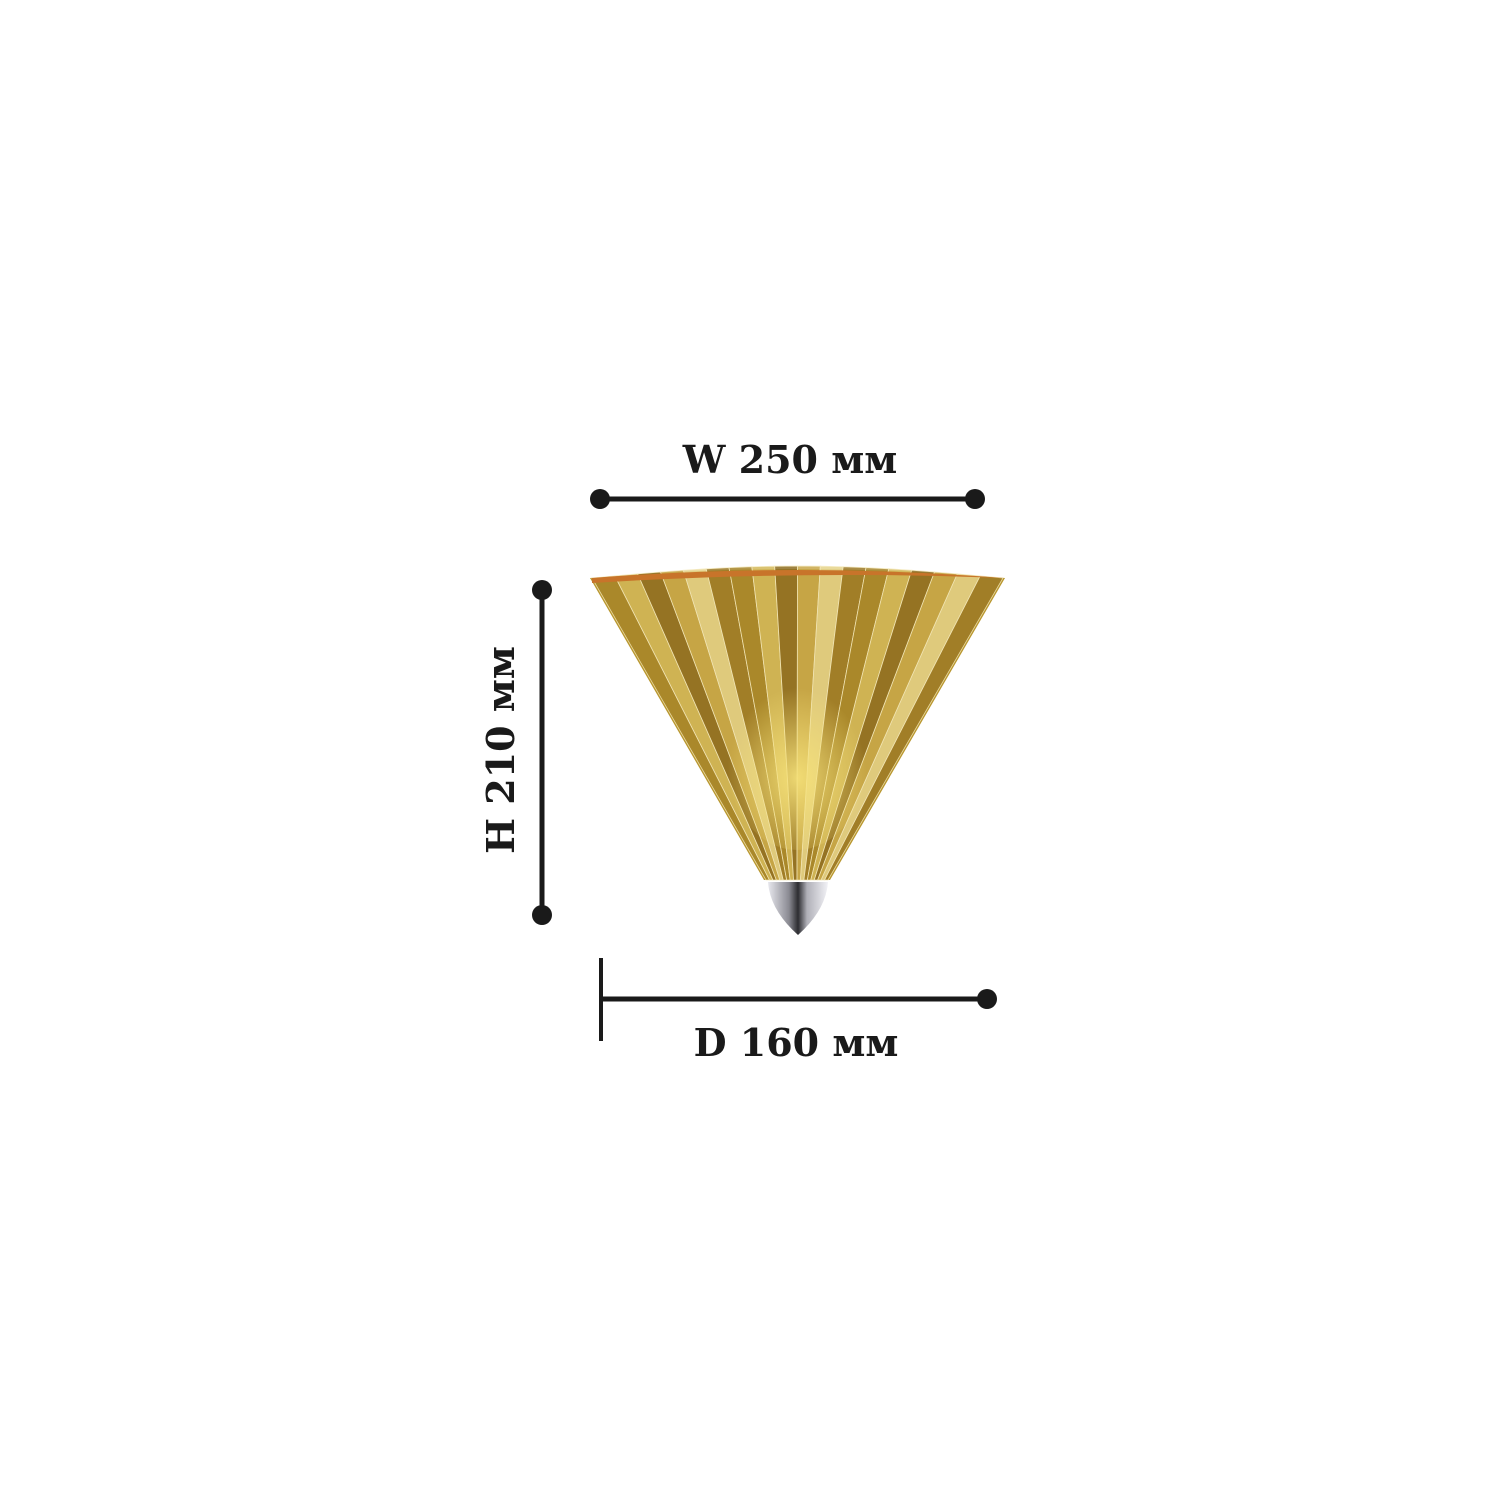 The image size is (1500, 1500). Describe the element at coordinates (798, 908) in the screenshot. I see `chrome-finial` at that location.